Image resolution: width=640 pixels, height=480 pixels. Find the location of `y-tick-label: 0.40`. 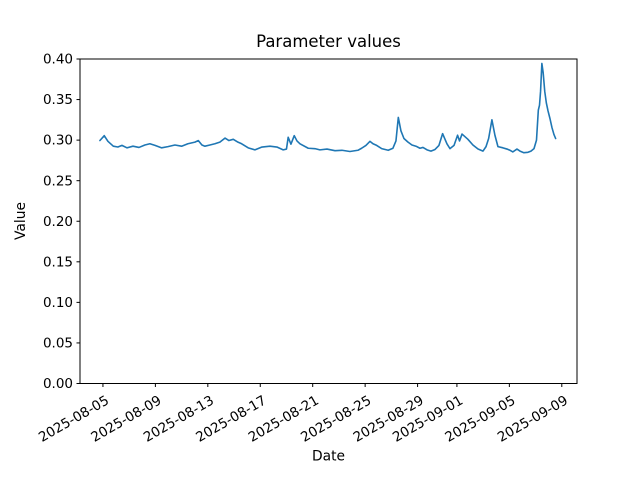

y-tick-label: 0.40 is located at coordinates (58, 60).